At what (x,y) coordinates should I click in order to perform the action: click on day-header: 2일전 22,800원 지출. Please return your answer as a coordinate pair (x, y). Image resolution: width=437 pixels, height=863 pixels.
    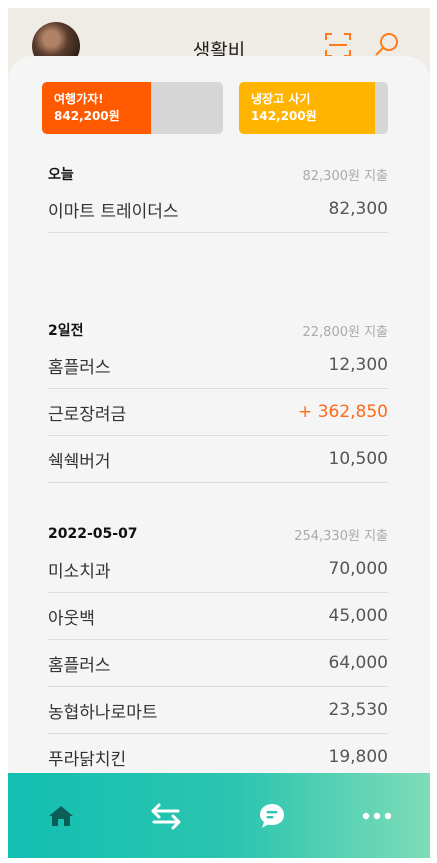
    Looking at the image, I should click on (218, 330).